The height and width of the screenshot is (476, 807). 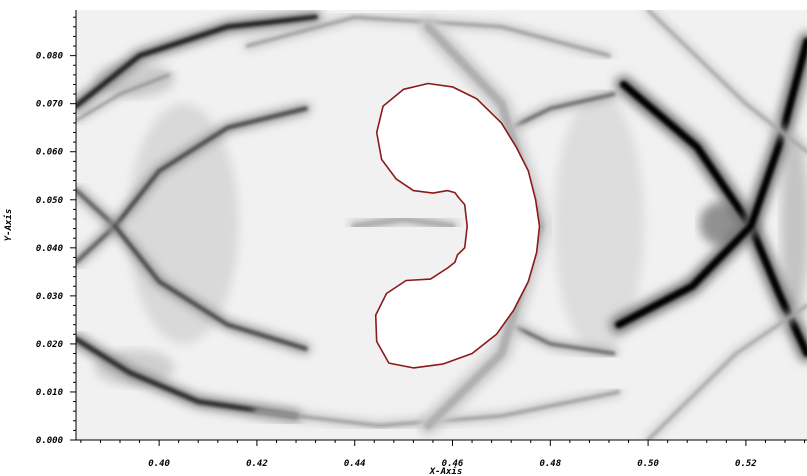 What do you see at coordinates (8, 225) in the screenshot?
I see `y-axis-title: Y-Axis` at bounding box center [8, 225].